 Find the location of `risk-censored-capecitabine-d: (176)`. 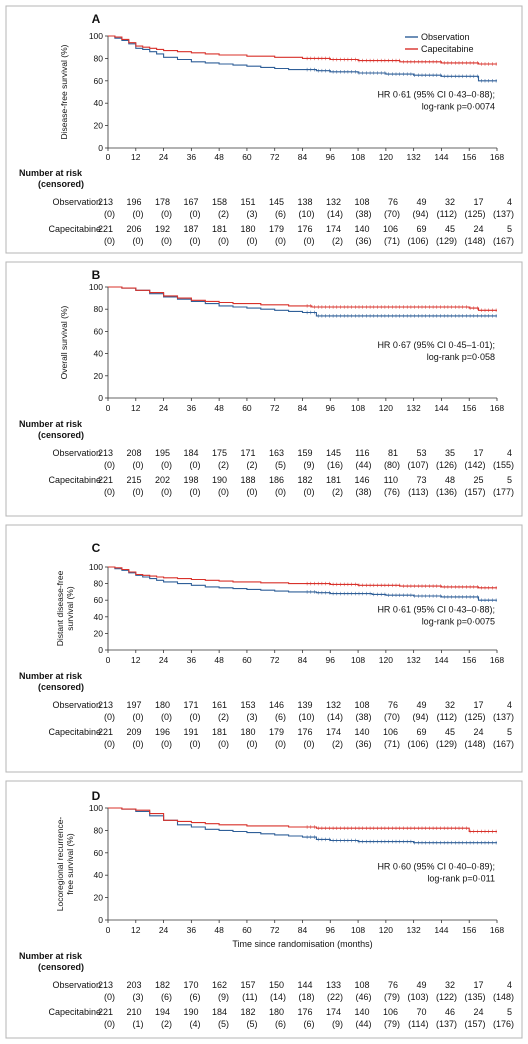

risk-censored-capecitabine-d: (176) is located at coordinates (503, 1024).